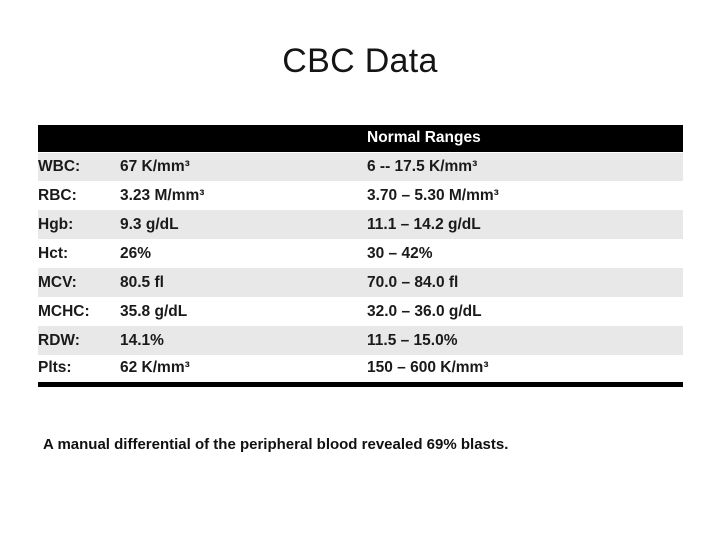 The height and width of the screenshot is (540, 720). What do you see at coordinates (155, 166) in the screenshot?
I see `row-value: 67 K/mm³` at bounding box center [155, 166].